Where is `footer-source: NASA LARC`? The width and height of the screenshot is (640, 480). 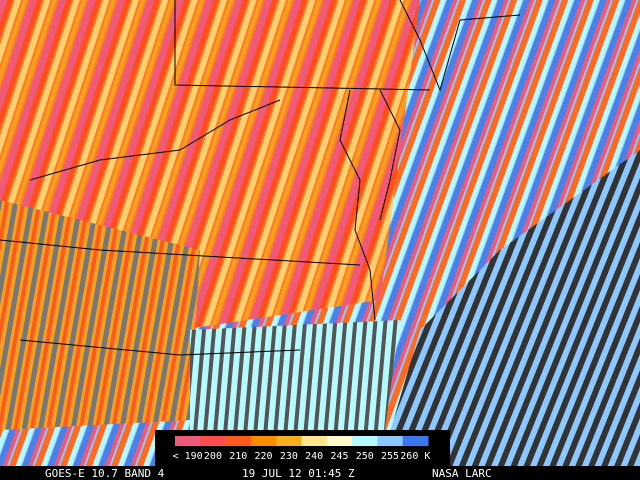 footer-source: NASA LARC is located at coordinates (462, 473).